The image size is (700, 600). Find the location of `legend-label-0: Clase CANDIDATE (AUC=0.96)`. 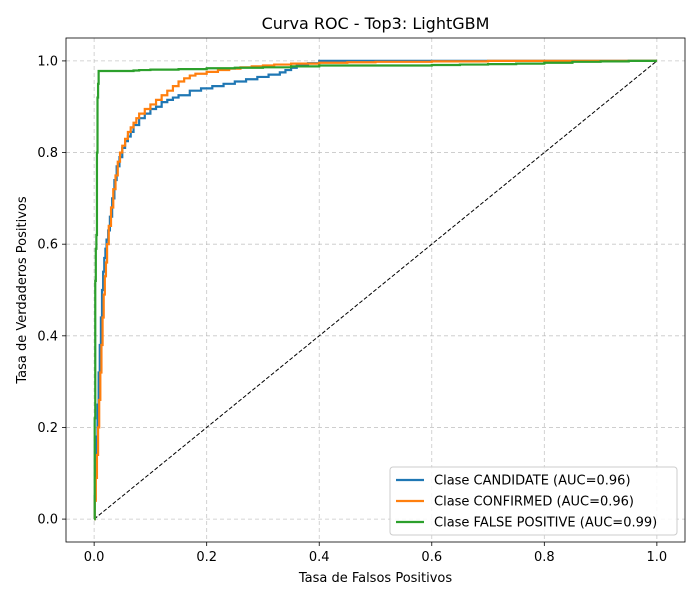

legend-label-0: Clase CANDIDATE (AUC=0.96) is located at coordinates (532, 481).